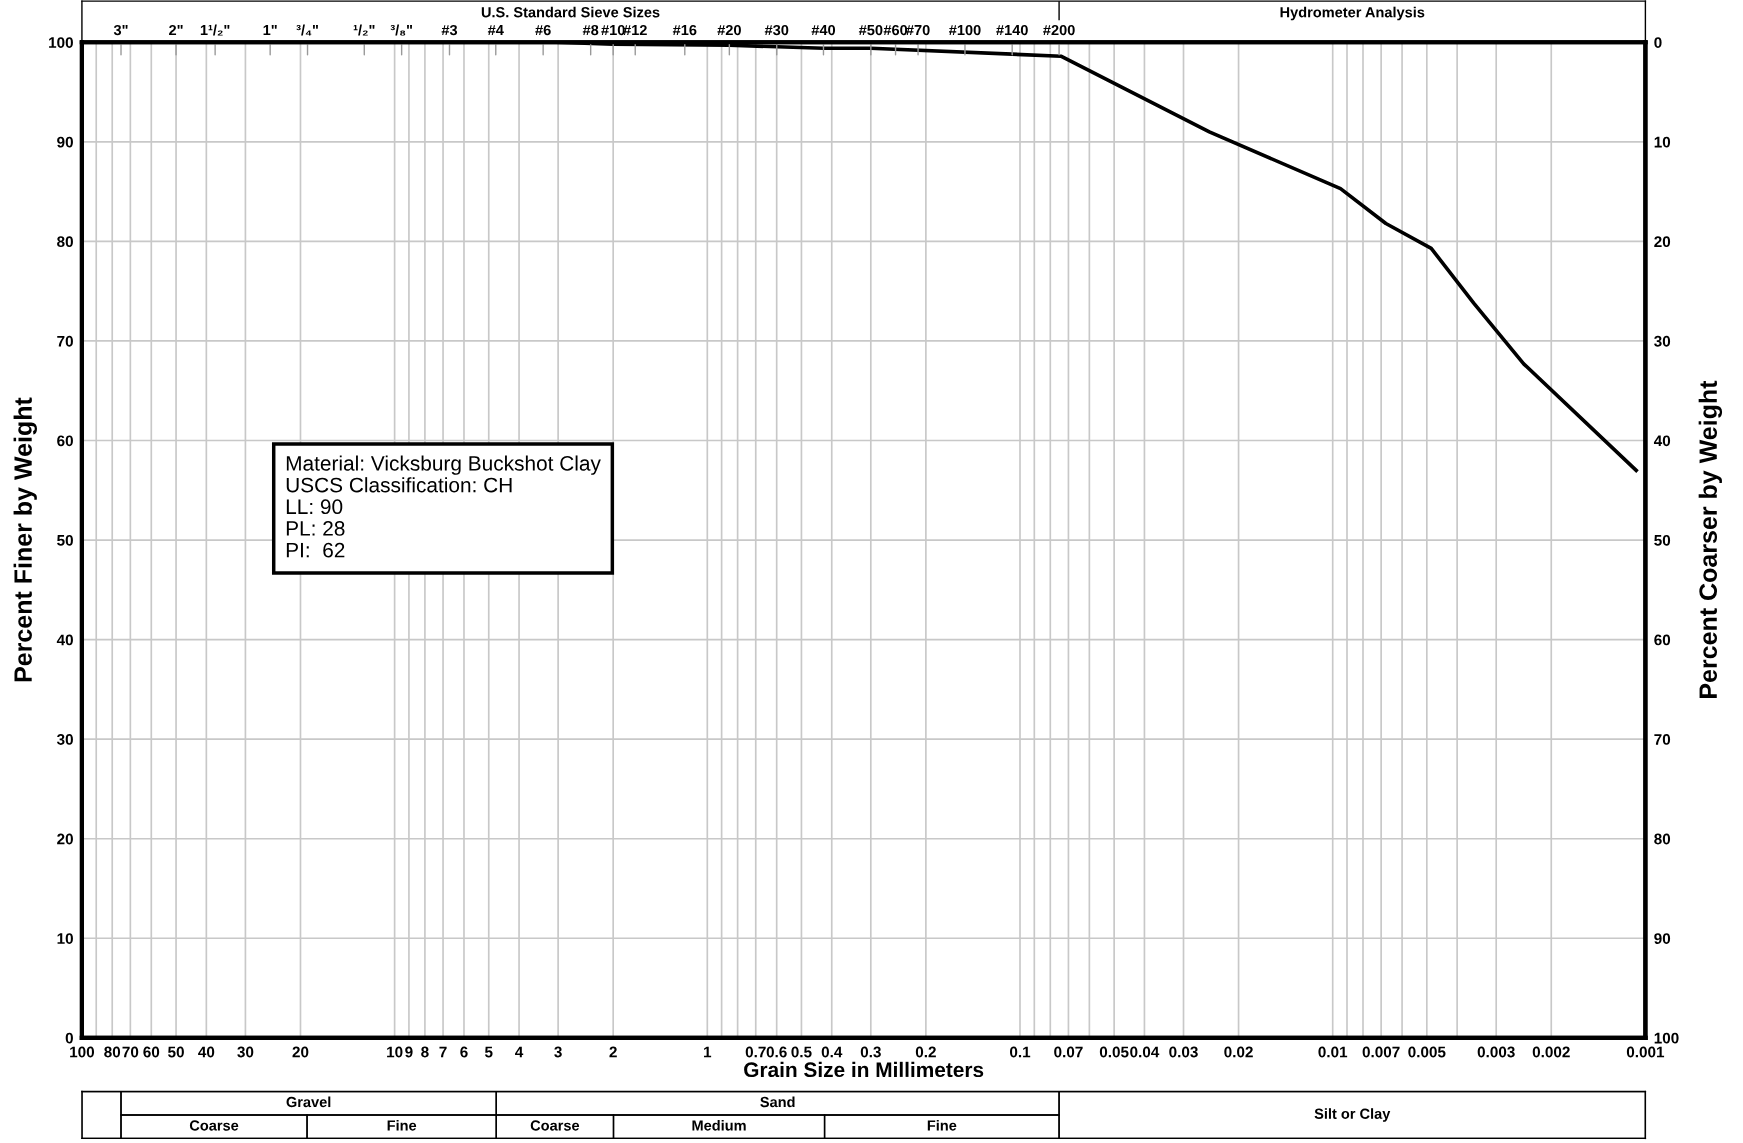  Describe the element at coordinates (64, 640) in the screenshot. I see `y-tick-label: 40` at that location.